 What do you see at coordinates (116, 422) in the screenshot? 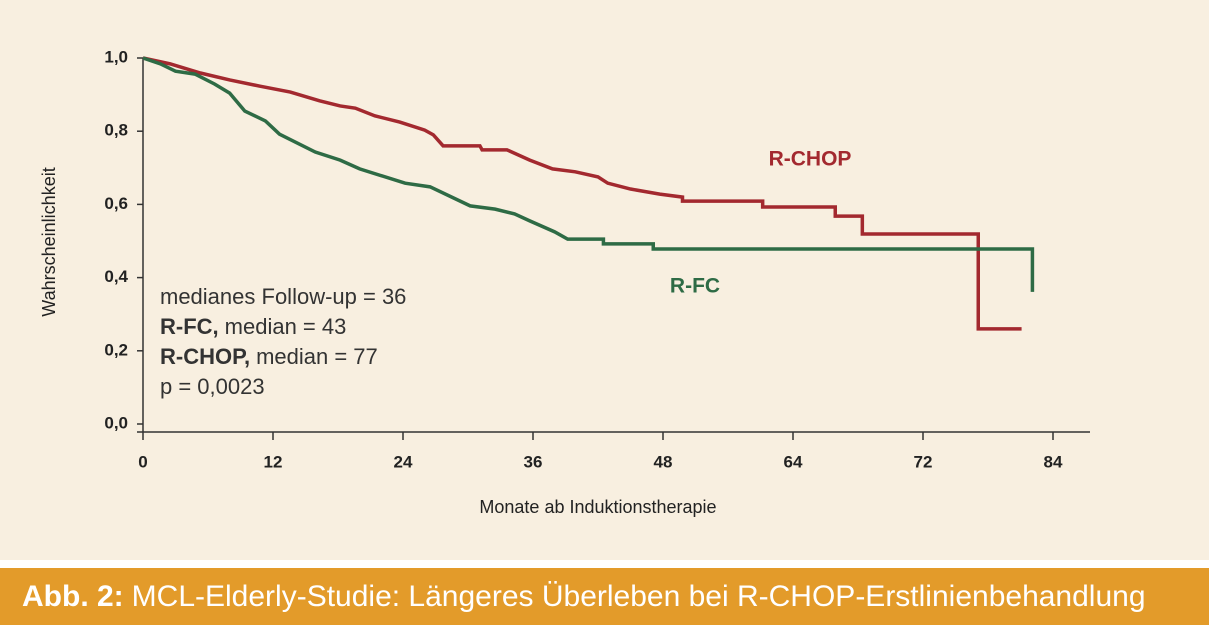
I see `y-tick-label: 0,0` at bounding box center [116, 422].